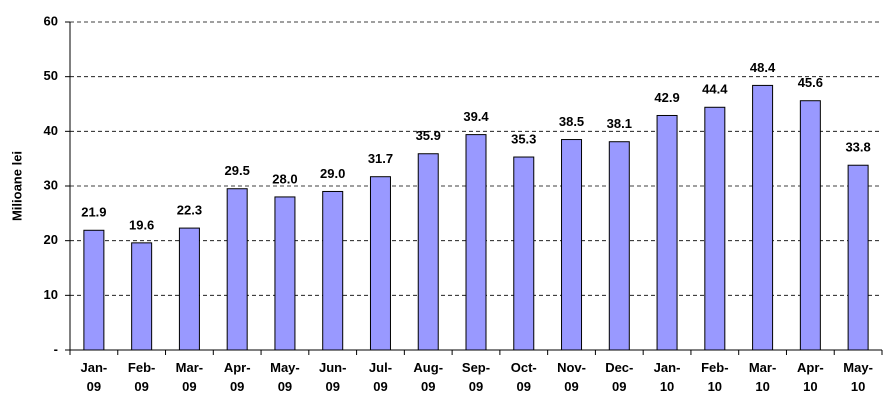 The width and height of the screenshot is (892, 405). What do you see at coordinates (666, 97) in the screenshot?
I see `value-label: 42.9` at bounding box center [666, 97].